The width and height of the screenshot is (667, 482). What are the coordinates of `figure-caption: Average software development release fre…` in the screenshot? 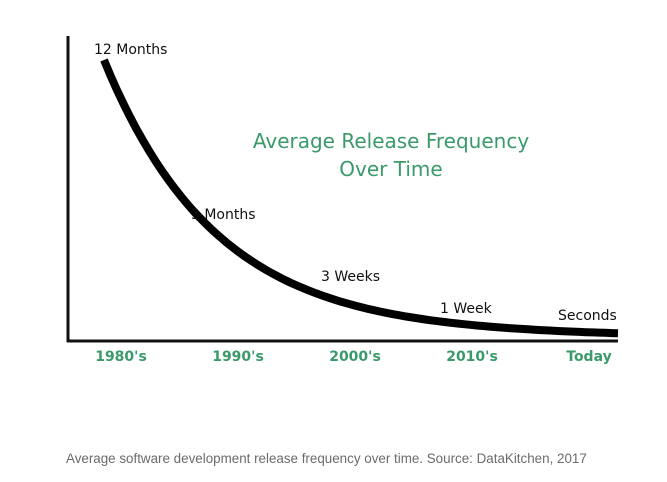 It's located at (326, 458).